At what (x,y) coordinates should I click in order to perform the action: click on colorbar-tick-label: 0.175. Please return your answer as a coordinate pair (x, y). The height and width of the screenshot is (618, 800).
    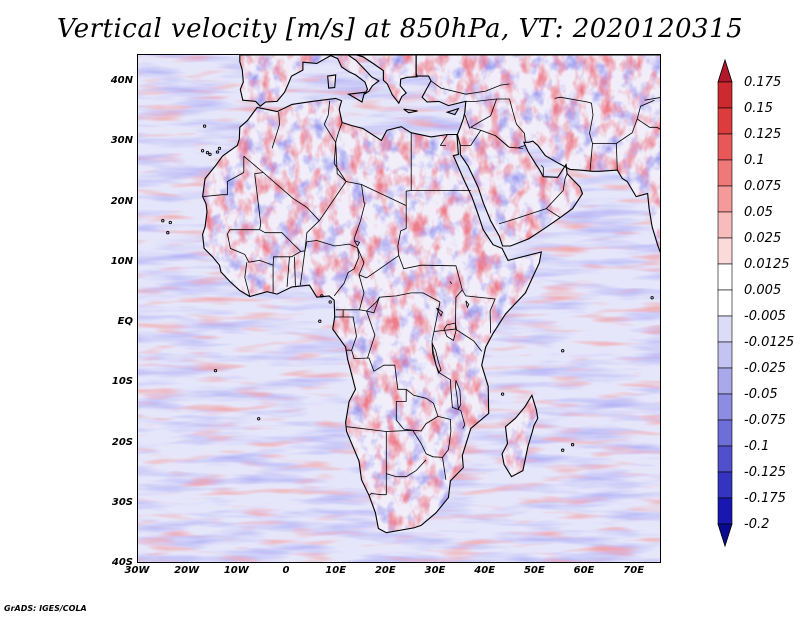
    Looking at the image, I should click on (763, 82).